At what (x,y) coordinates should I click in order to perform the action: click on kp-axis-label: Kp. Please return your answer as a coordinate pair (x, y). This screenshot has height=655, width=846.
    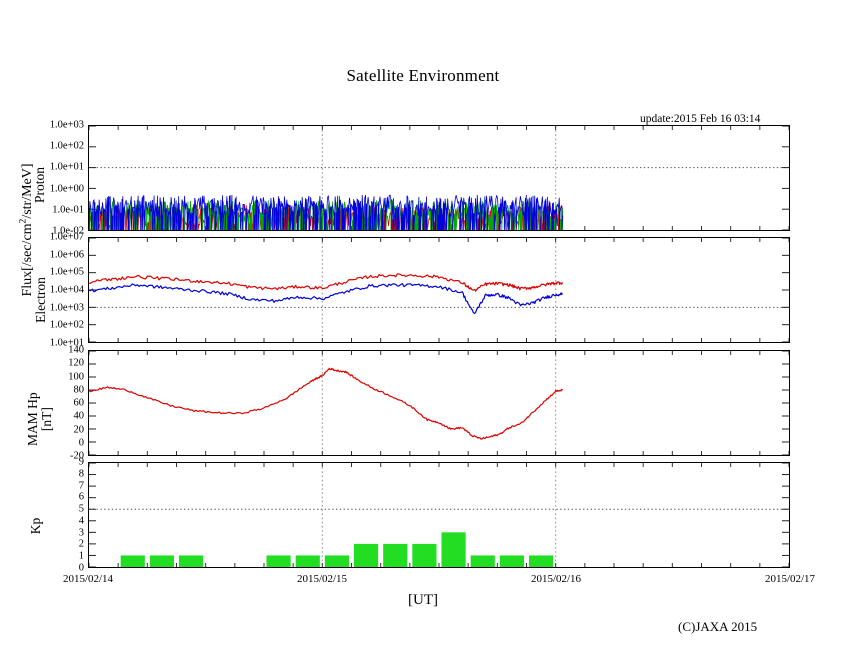
    Looking at the image, I should click on (35, 526).